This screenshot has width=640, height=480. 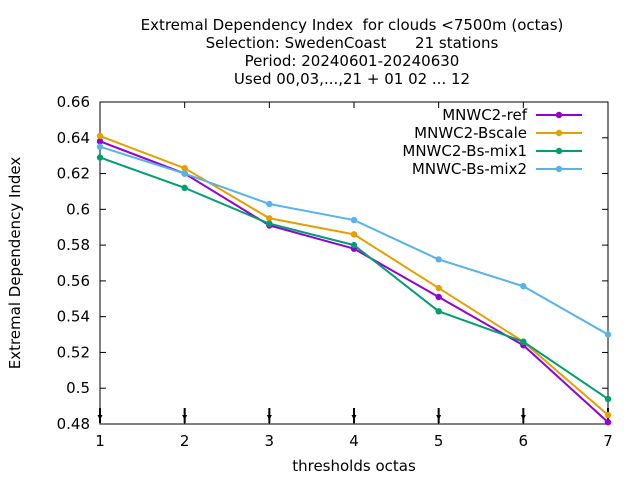 I want to click on y-tick-label: 0.56, so click(x=73, y=281).